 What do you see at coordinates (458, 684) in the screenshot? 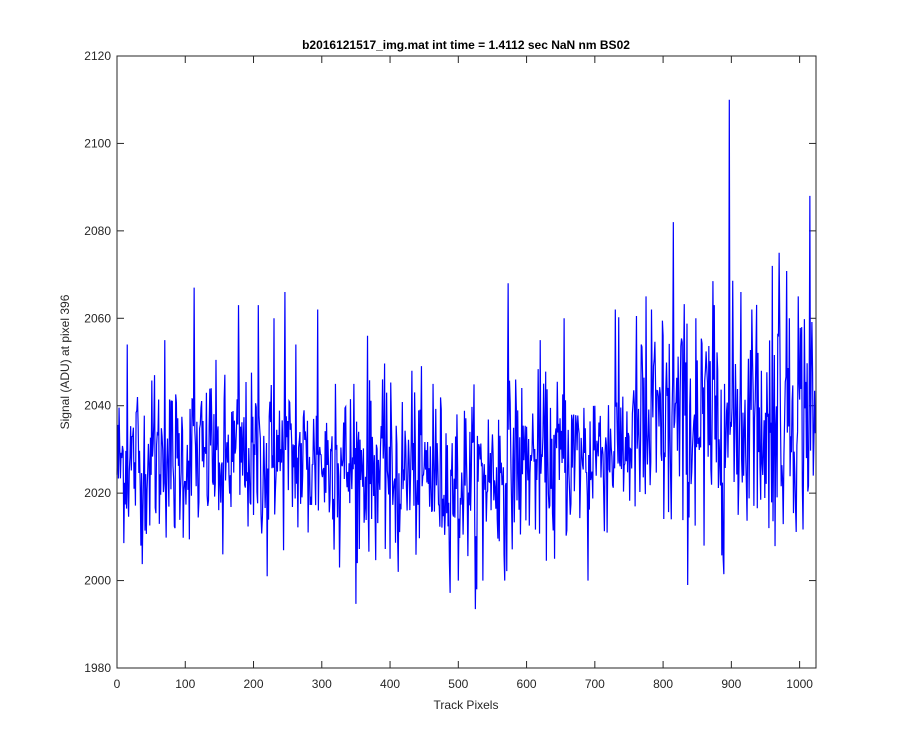
I see `x-tick-label: 500` at bounding box center [458, 684].